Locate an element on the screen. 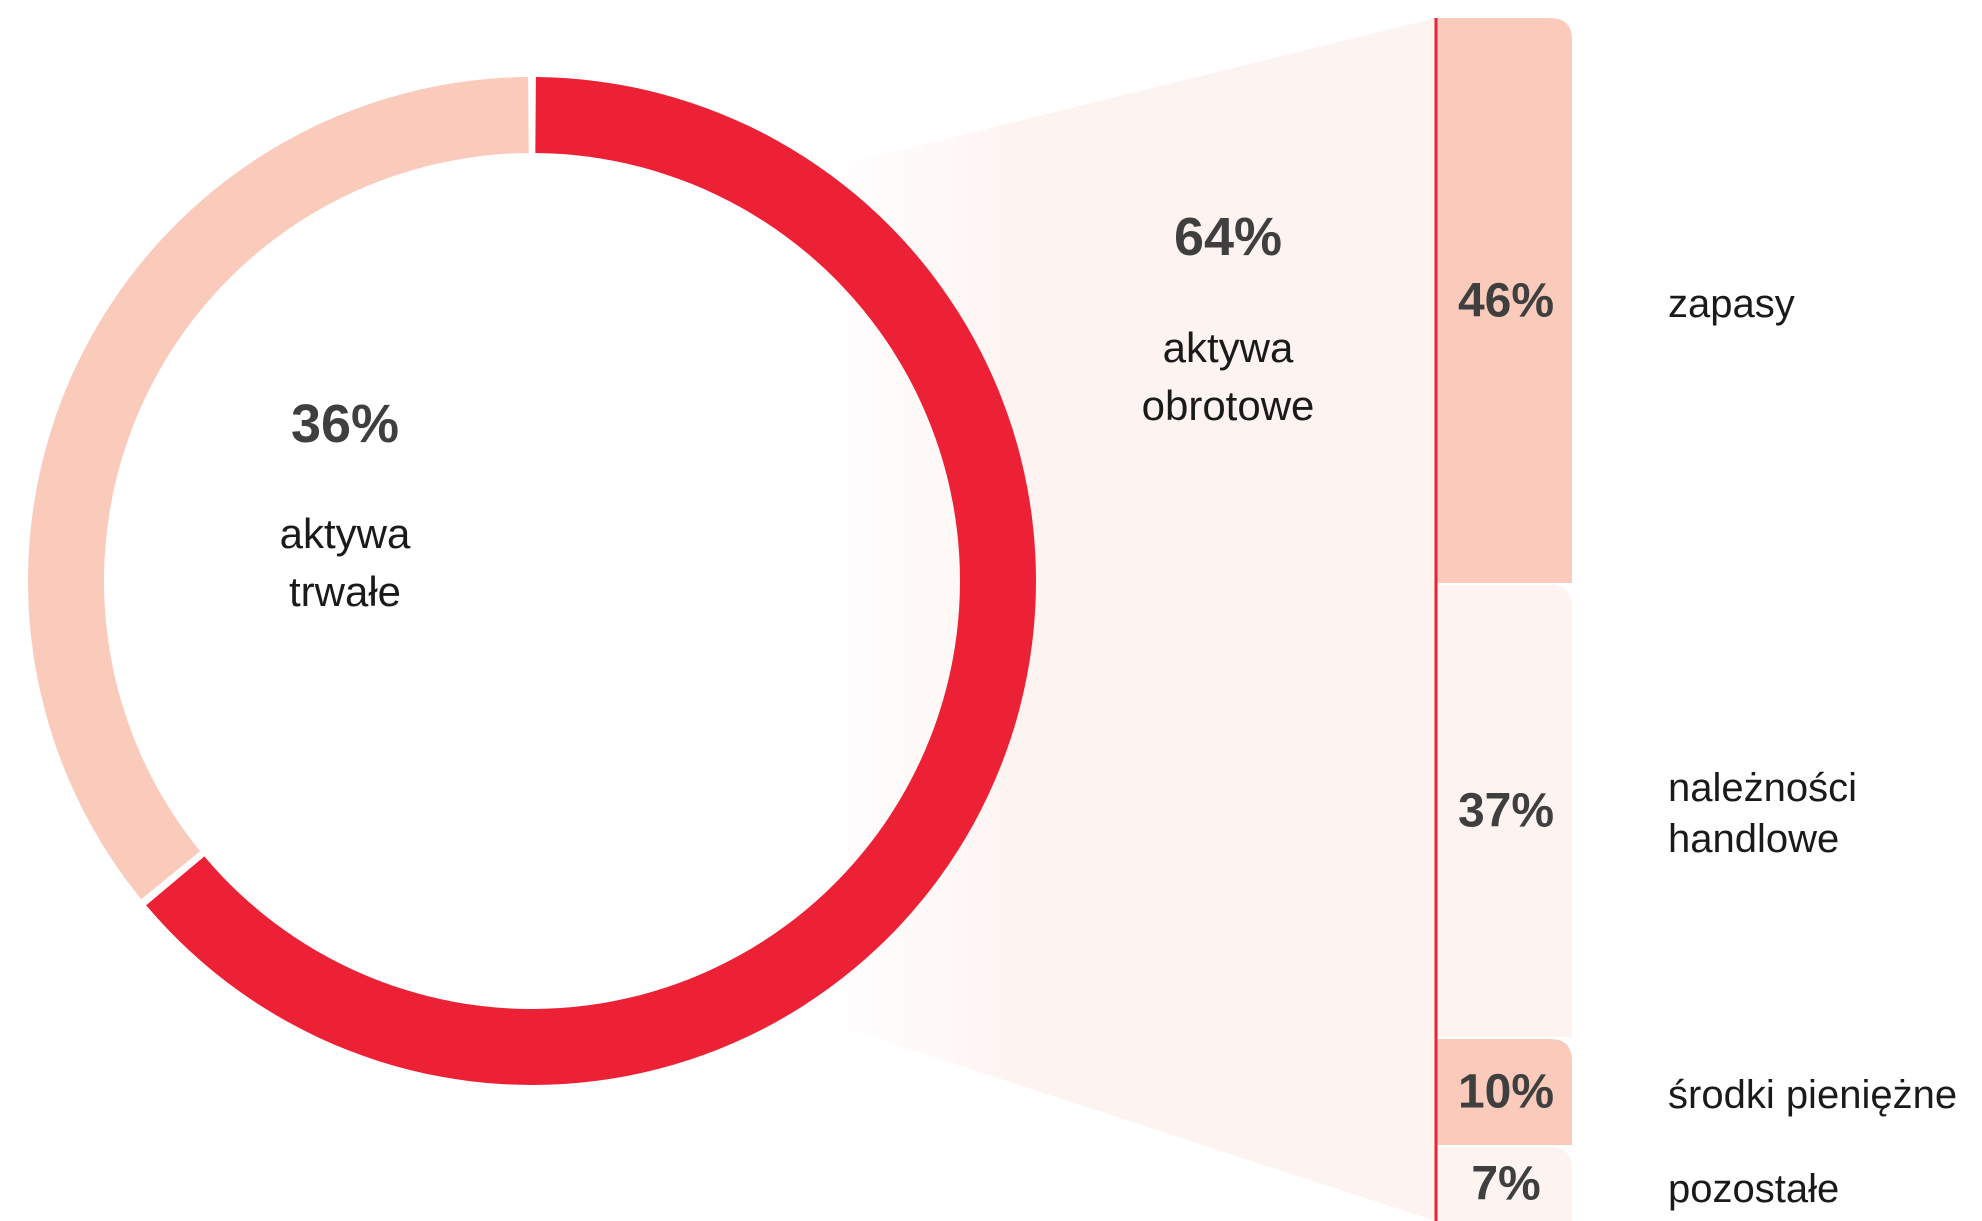  bar-value-label: 7% is located at coordinates (1505, 1184).